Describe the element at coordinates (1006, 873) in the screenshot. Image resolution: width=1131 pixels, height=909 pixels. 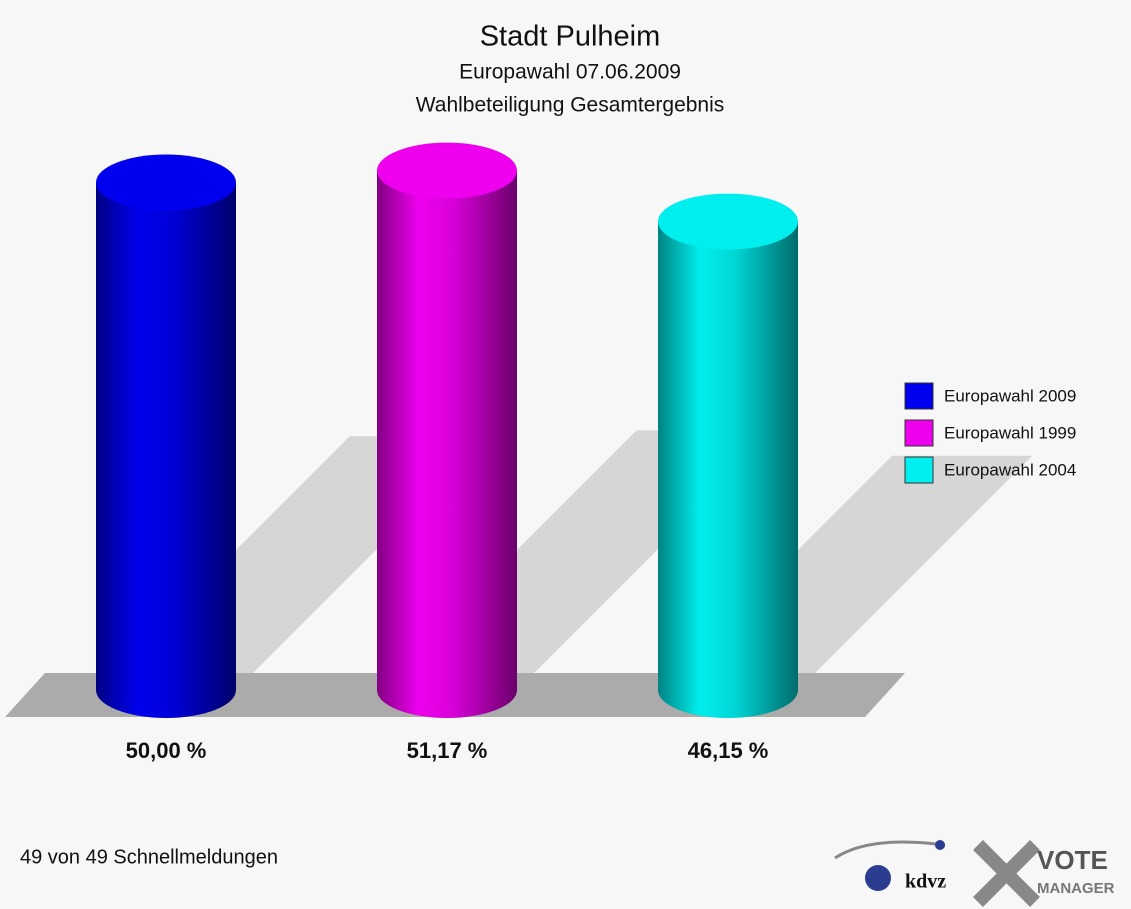
I see `logo-x` at that location.